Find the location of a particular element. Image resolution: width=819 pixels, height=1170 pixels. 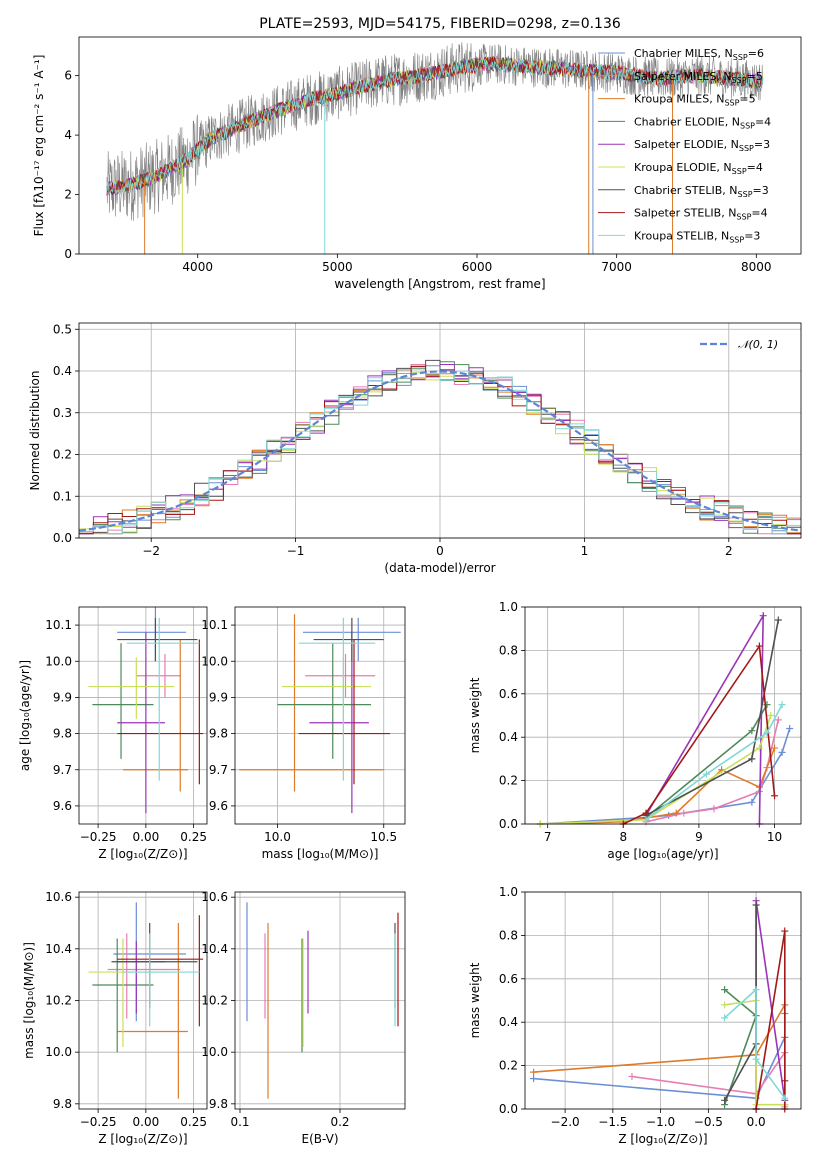

x-tick-label: 1 is located at coordinates (585, 551).